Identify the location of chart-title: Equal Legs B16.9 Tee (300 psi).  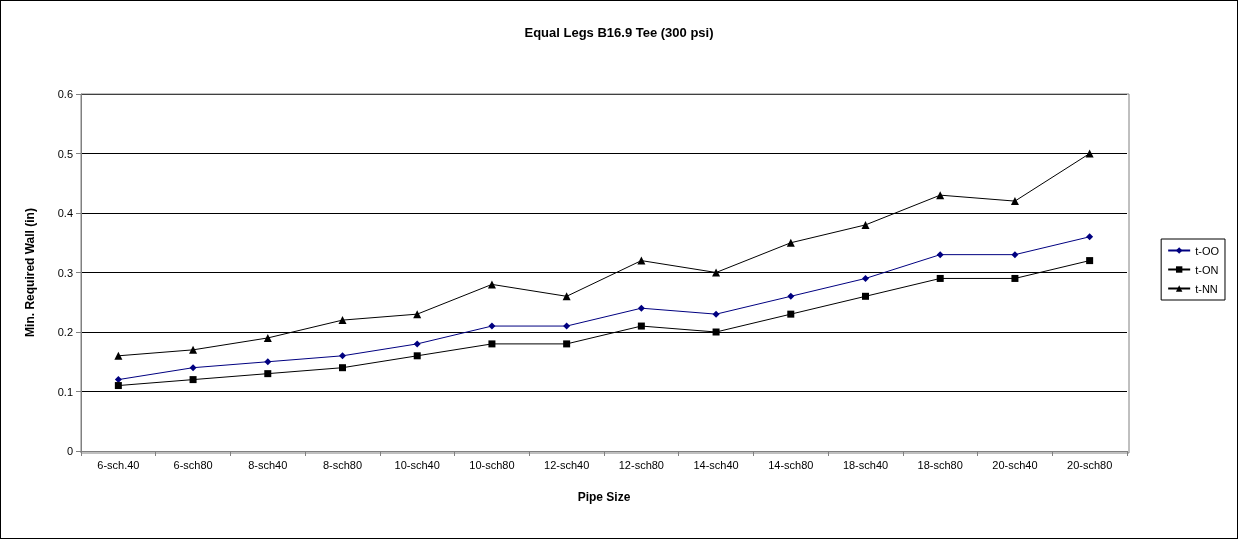
(619, 32).